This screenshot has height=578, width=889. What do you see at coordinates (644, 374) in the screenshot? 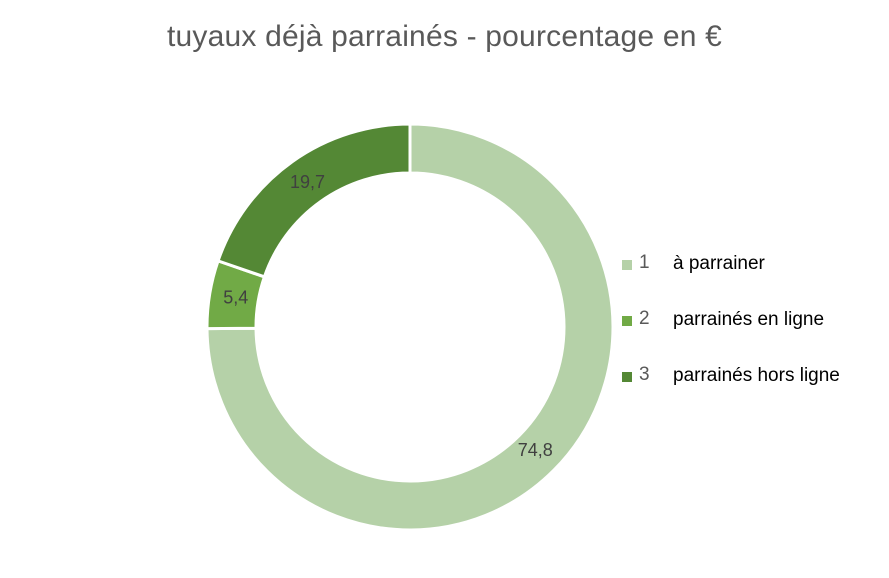
I see `legend-number: 3` at bounding box center [644, 374].